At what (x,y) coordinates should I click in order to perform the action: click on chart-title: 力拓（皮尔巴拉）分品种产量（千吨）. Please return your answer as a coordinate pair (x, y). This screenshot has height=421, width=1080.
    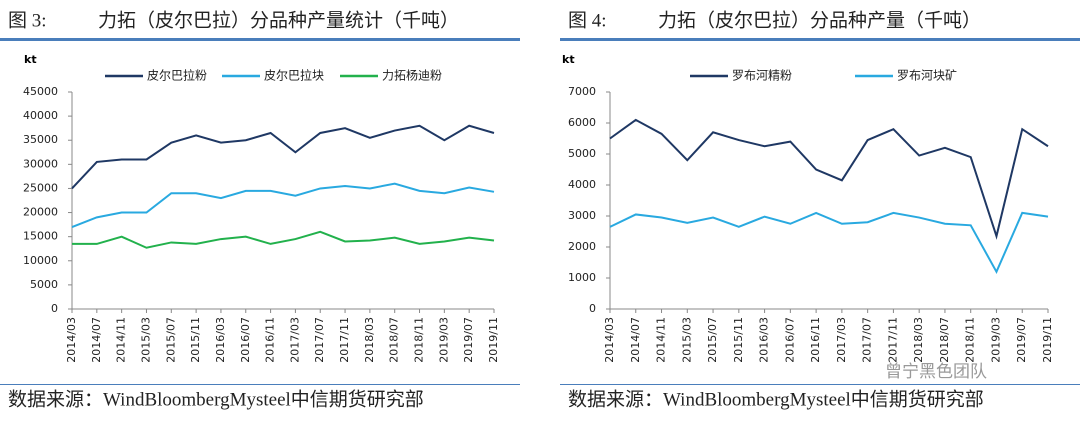
    Looking at the image, I should click on (819, 20).